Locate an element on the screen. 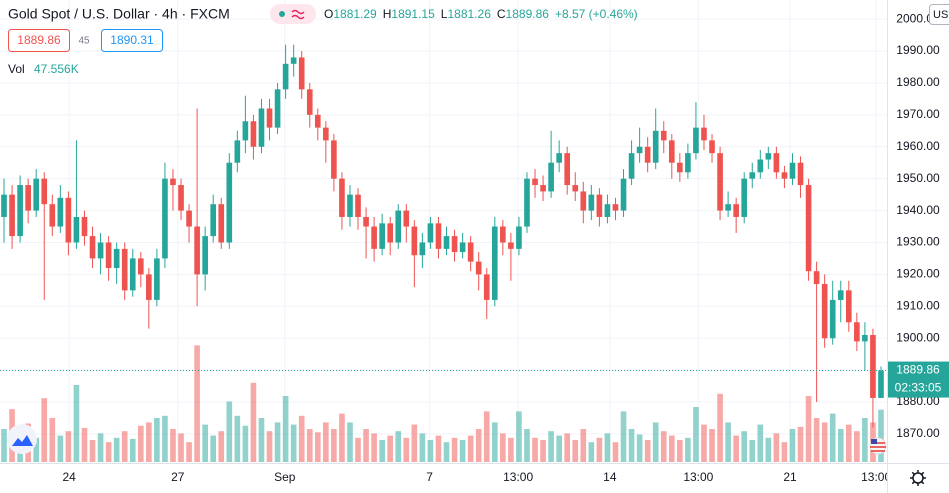  ohlc-value: 1891.15 is located at coordinates (413, 14).